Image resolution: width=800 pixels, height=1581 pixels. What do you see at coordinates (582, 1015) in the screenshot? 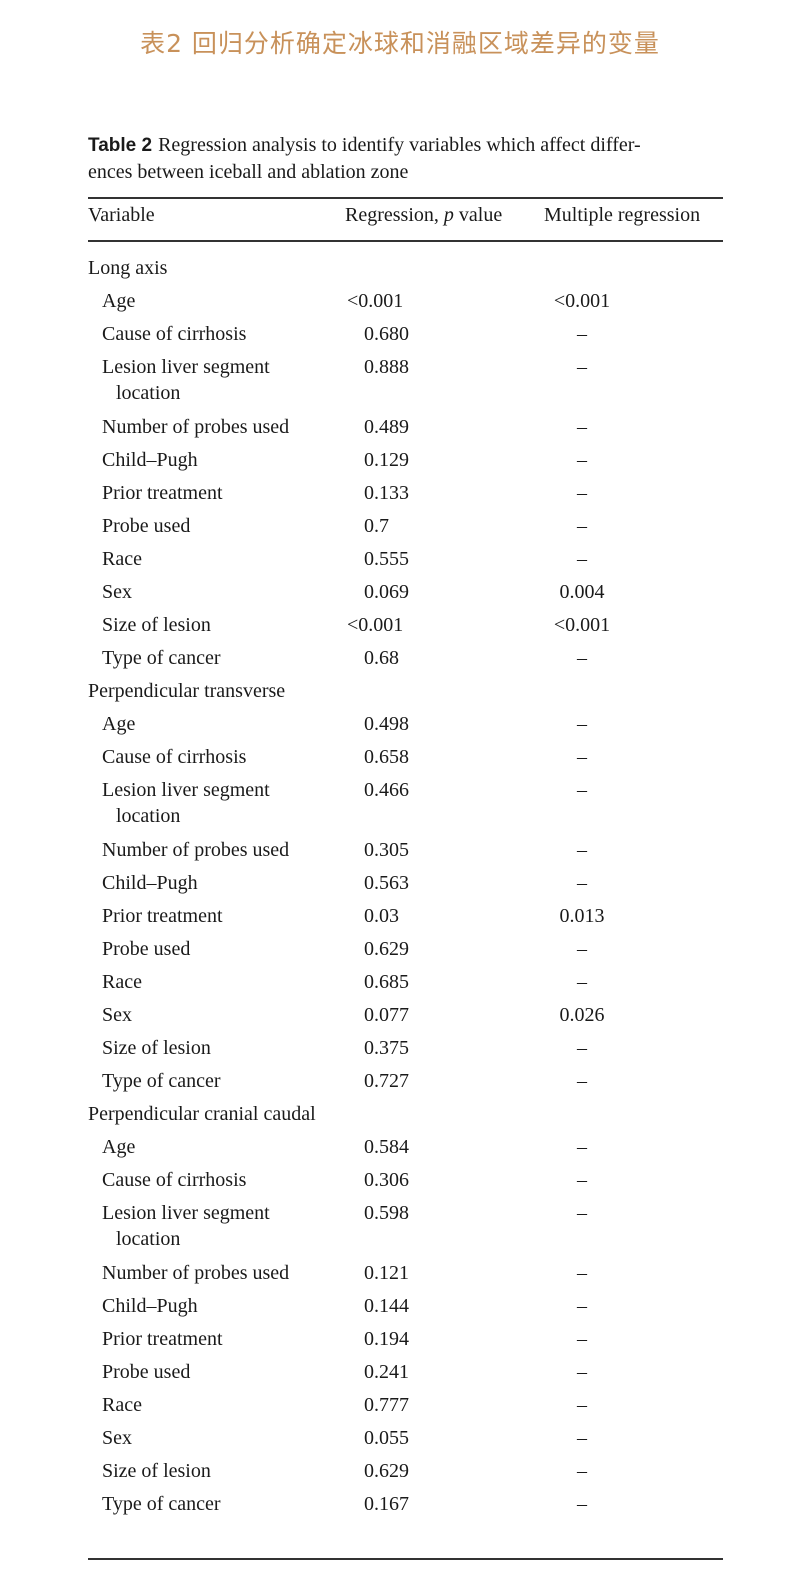
I see `multiple-regression-value: 0.026` at bounding box center [582, 1015].